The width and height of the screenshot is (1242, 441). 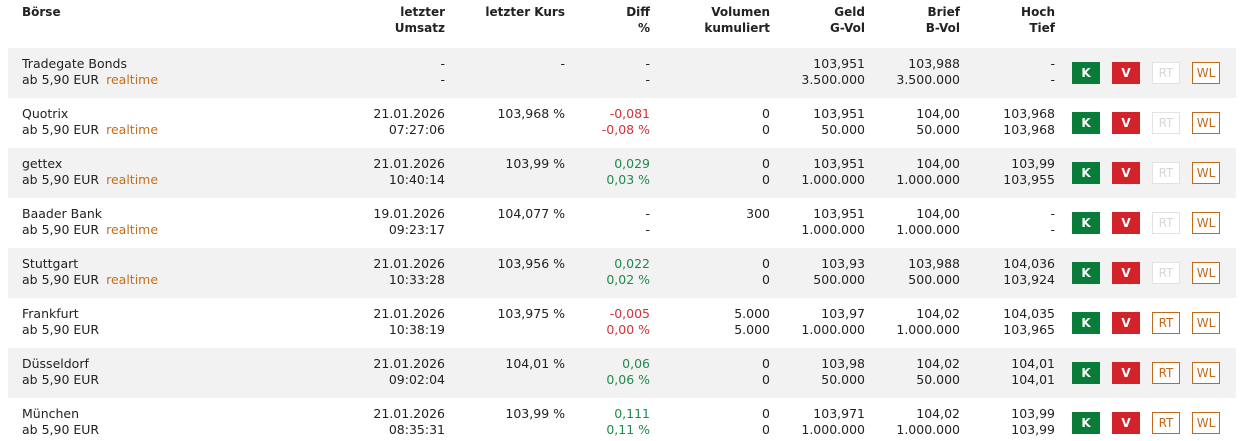 What do you see at coordinates (625, 129) in the screenshot?
I see `cell: -0,08 %` at bounding box center [625, 129].